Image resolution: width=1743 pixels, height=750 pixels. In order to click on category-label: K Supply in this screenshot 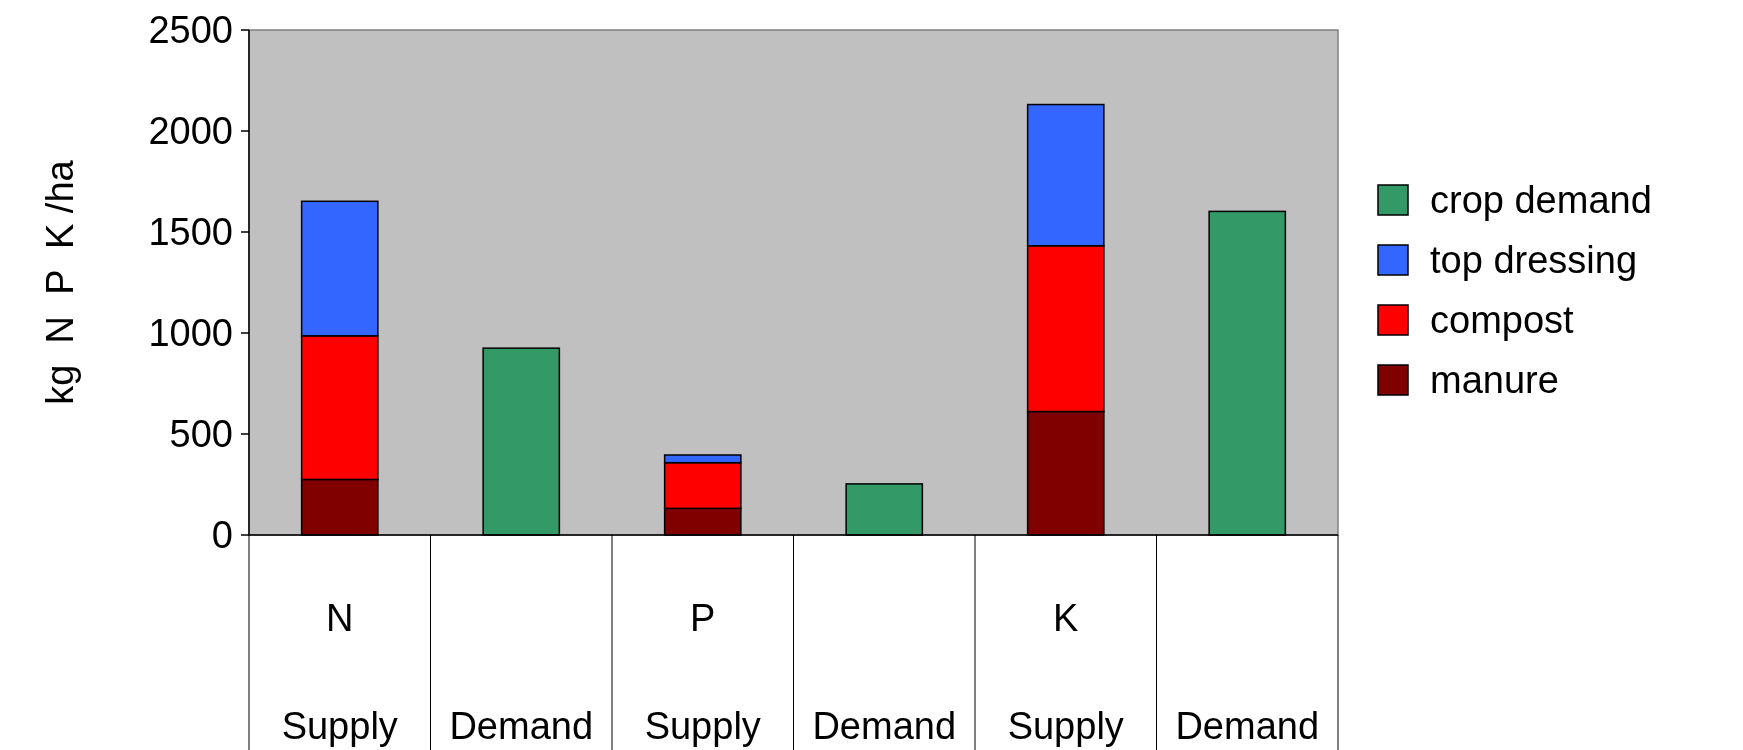, I will do `click(1065, 672)`.